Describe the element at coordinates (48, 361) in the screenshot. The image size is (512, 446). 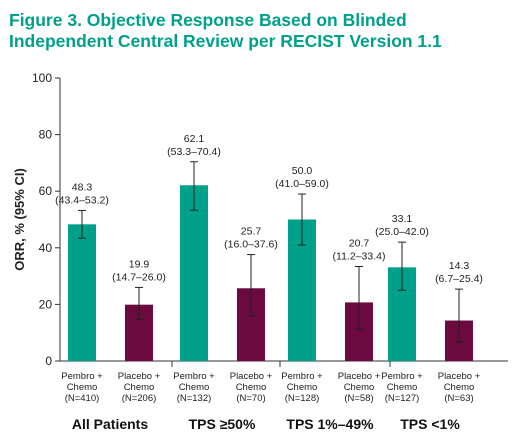
I see `y-tick-label: 0` at that location.